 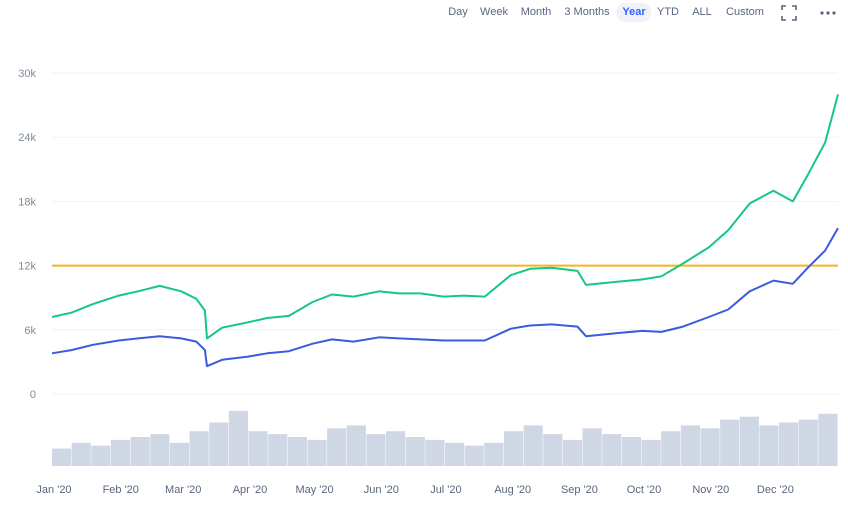 I want to click on more-options-icon, so click(x=828, y=13).